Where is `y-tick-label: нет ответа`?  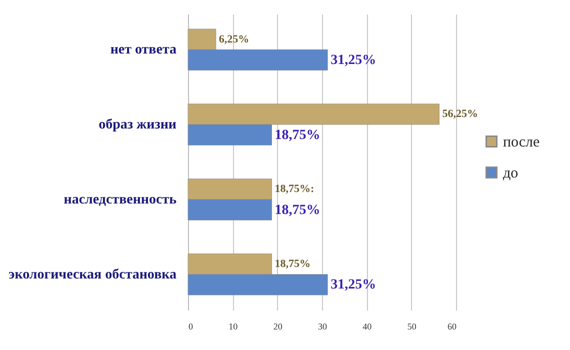 y-tick-label: нет ответа is located at coordinates (143, 50).